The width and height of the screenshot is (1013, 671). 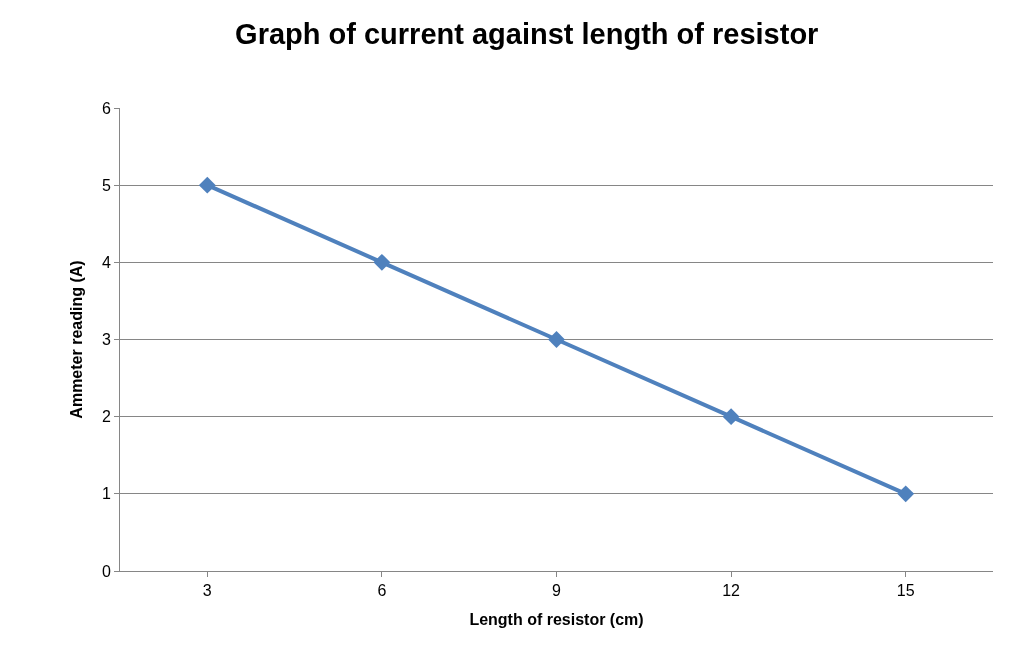 What do you see at coordinates (106, 262) in the screenshot?
I see `y-tick-label: 4` at bounding box center [106, 262].